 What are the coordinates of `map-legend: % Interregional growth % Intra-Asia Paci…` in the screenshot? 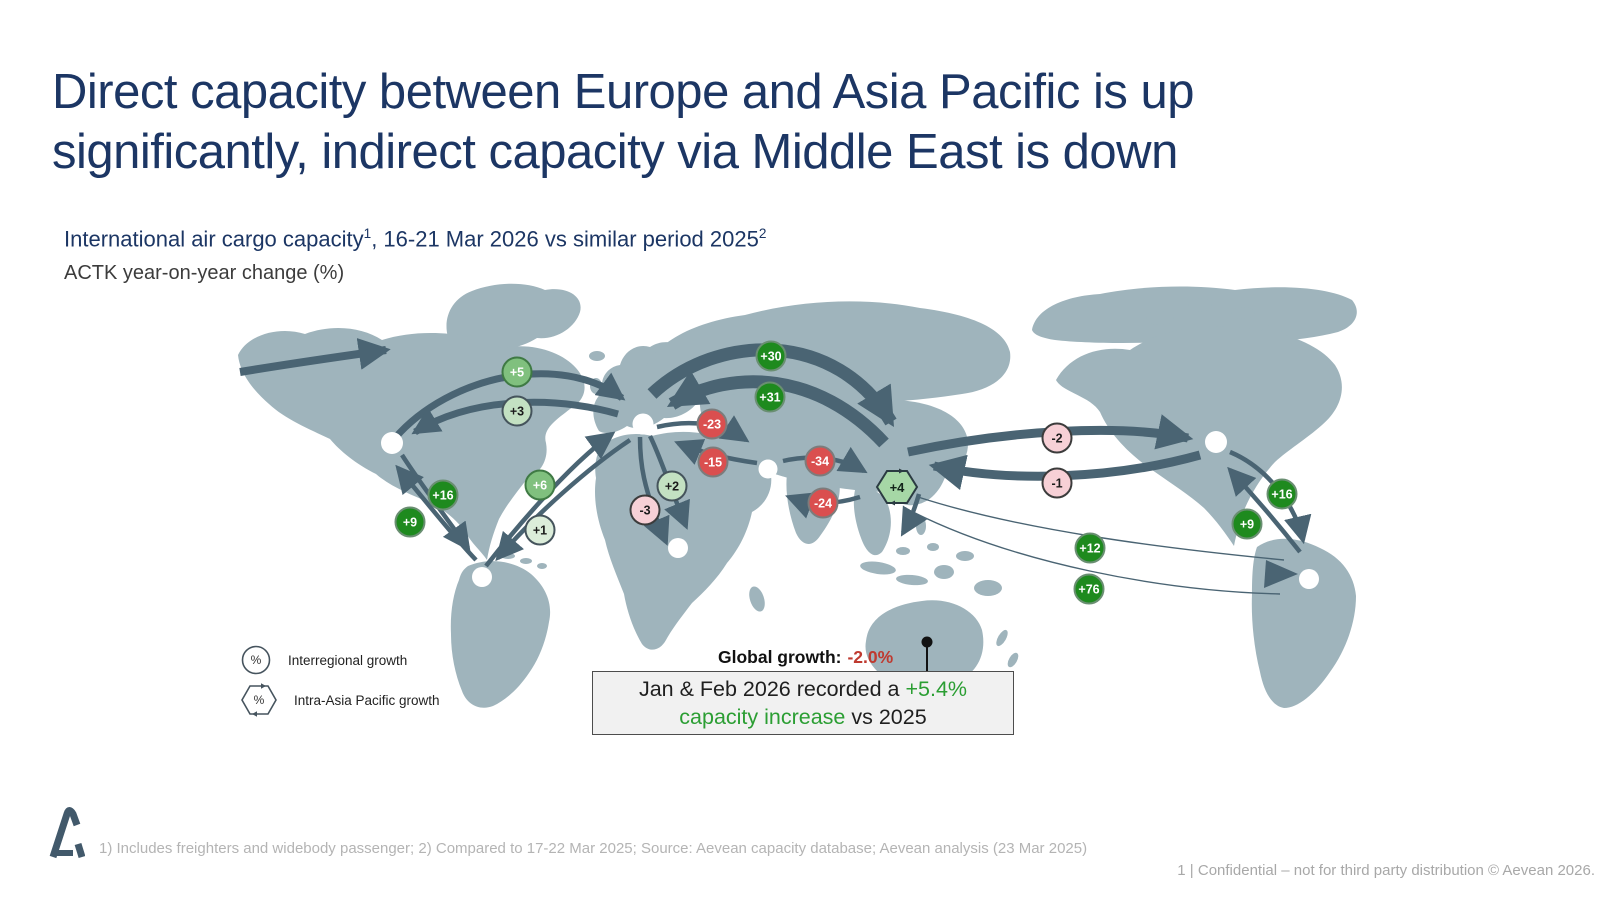 It's located at (340, 680).